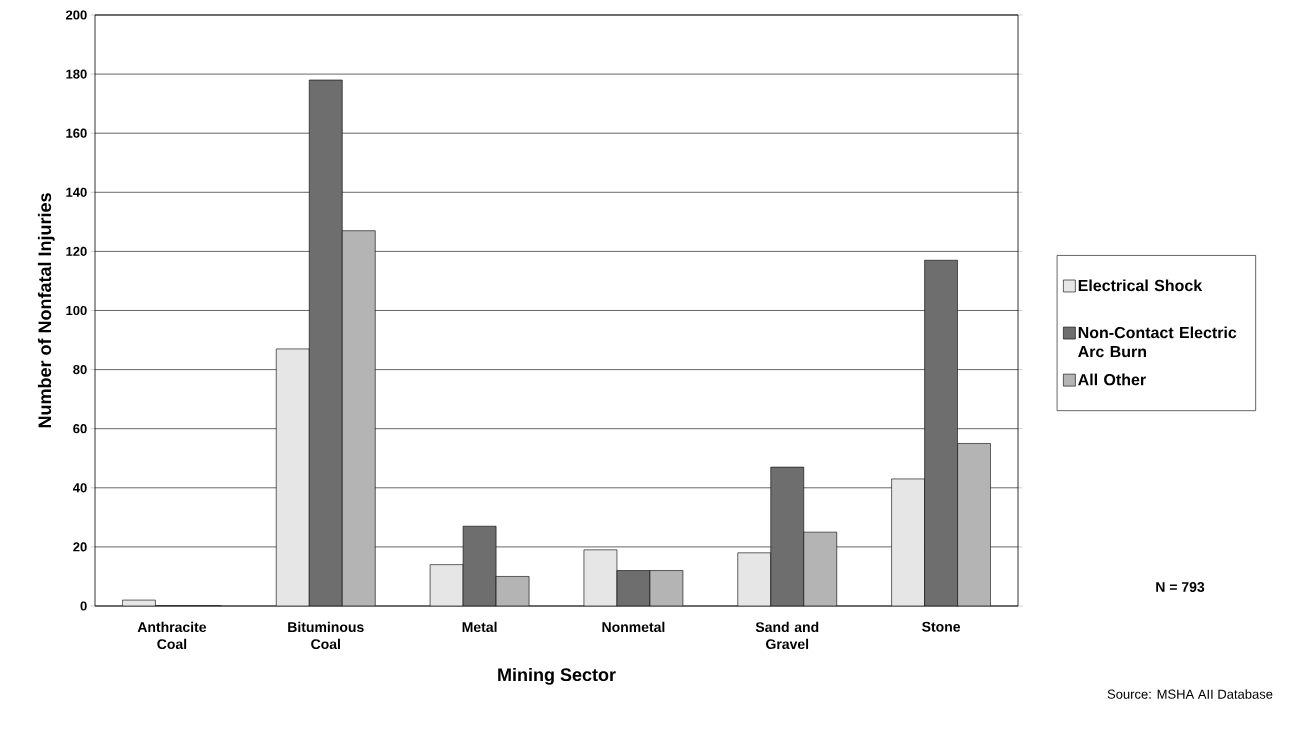 The width and height of the screenshot is (1299, 731). I want to click on x-tick-label: Metal, so click(479, 627).